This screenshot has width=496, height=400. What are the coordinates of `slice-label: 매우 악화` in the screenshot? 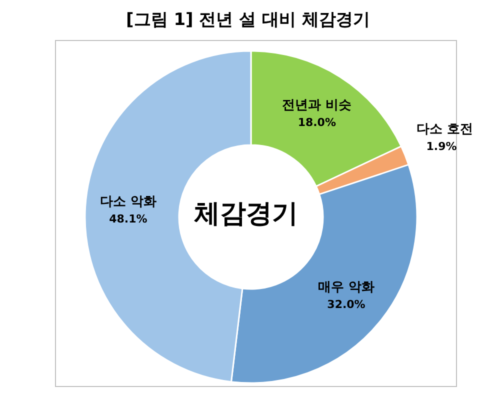 It's located at (346, 287).